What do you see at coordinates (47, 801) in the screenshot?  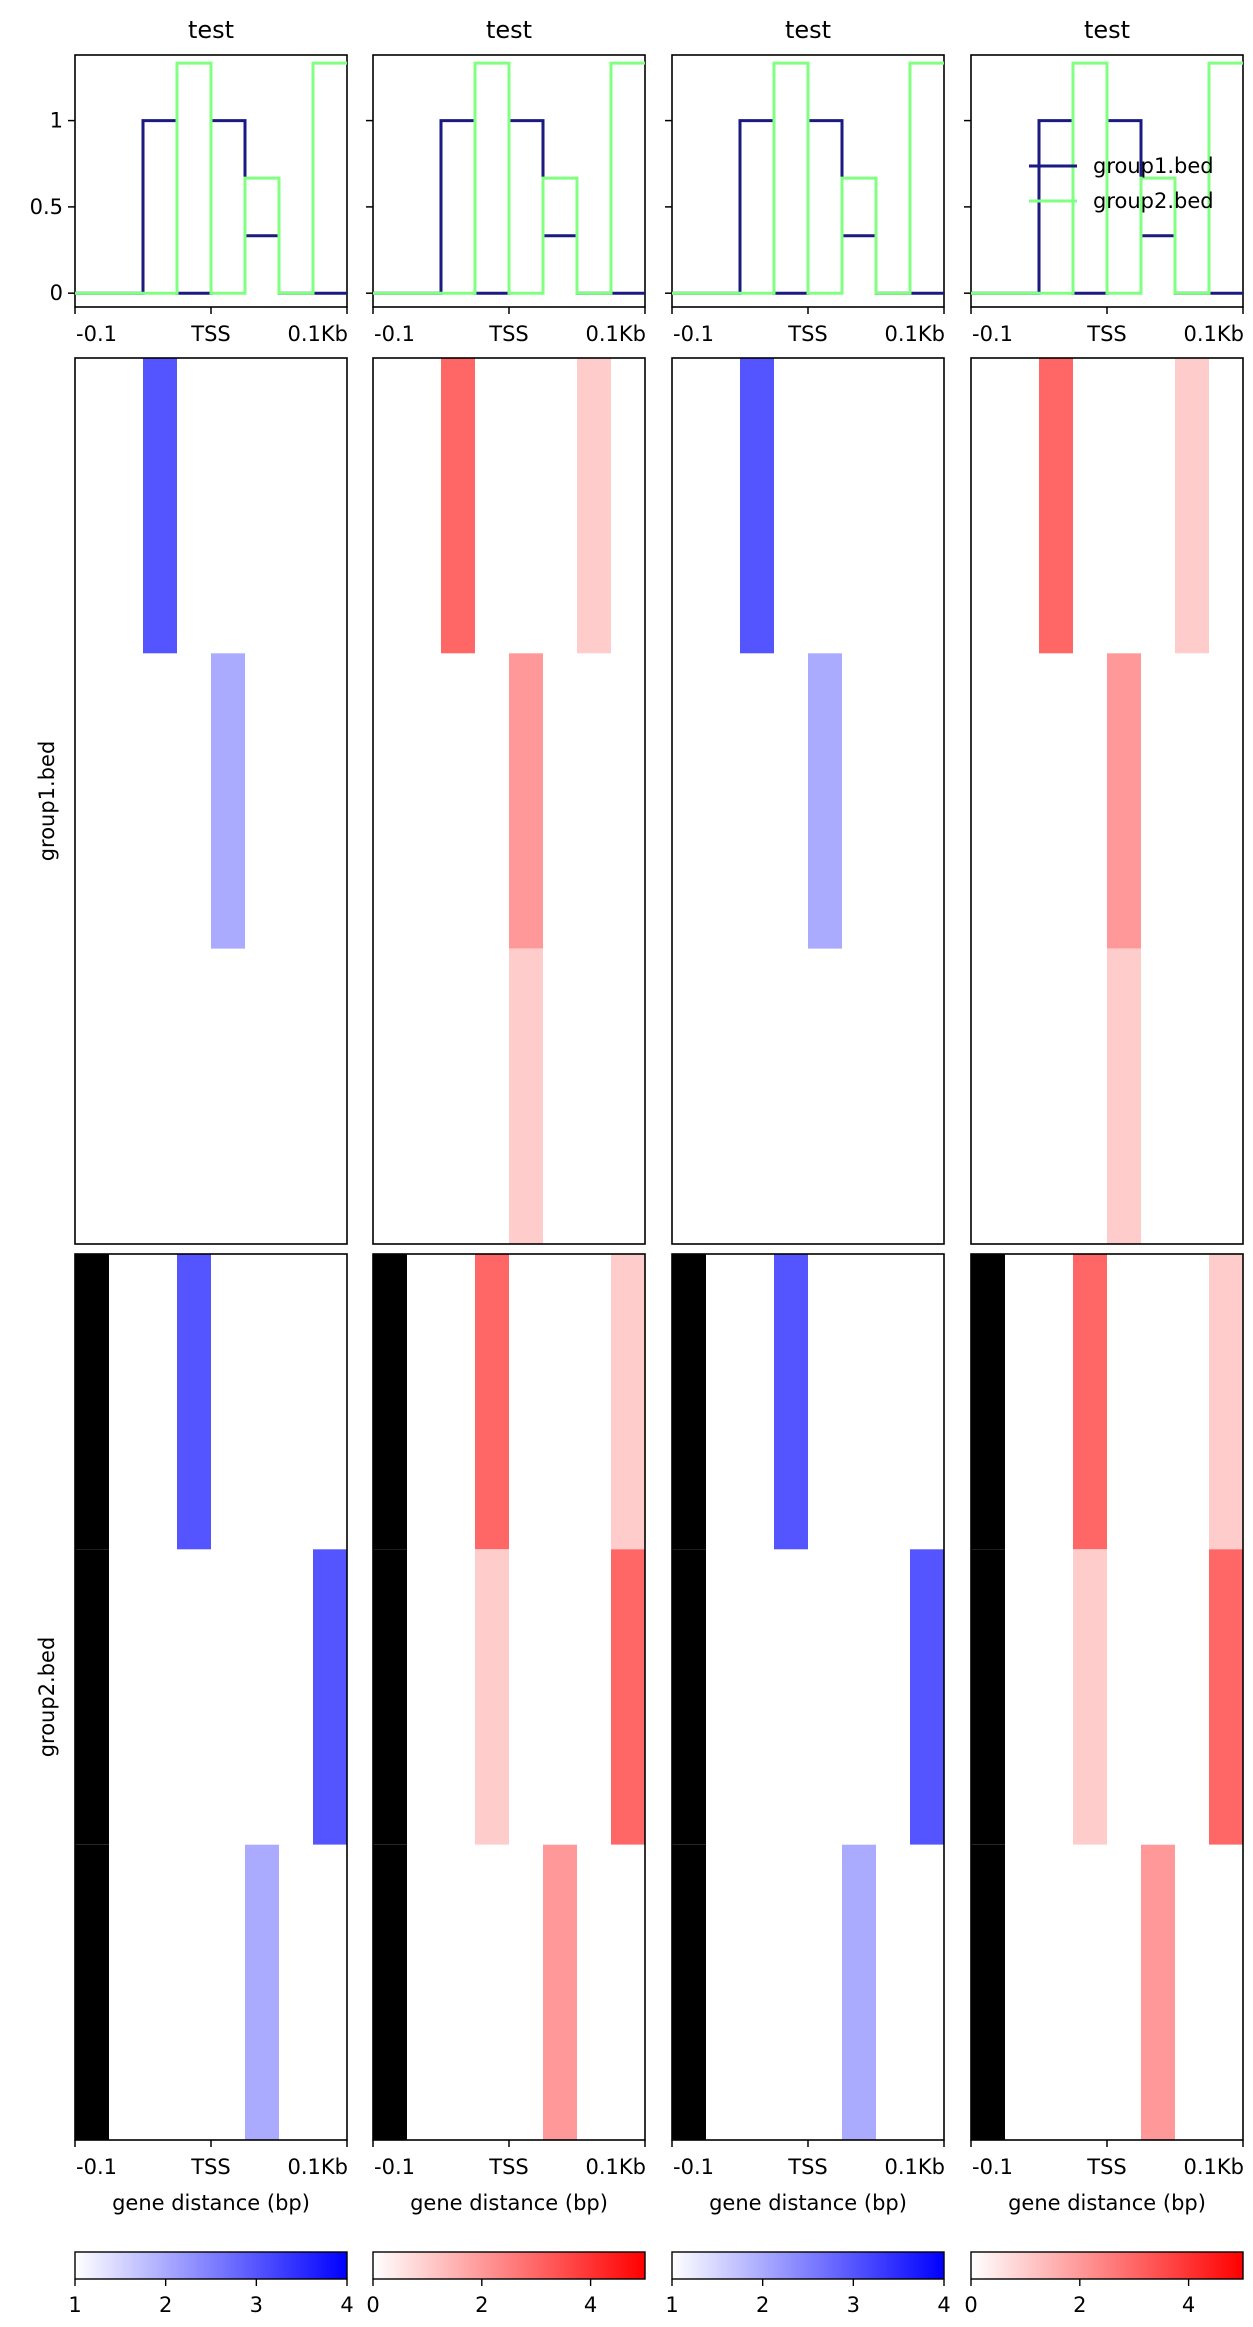 I see `group-label: group1.bed` at bounding box center [47, 801].